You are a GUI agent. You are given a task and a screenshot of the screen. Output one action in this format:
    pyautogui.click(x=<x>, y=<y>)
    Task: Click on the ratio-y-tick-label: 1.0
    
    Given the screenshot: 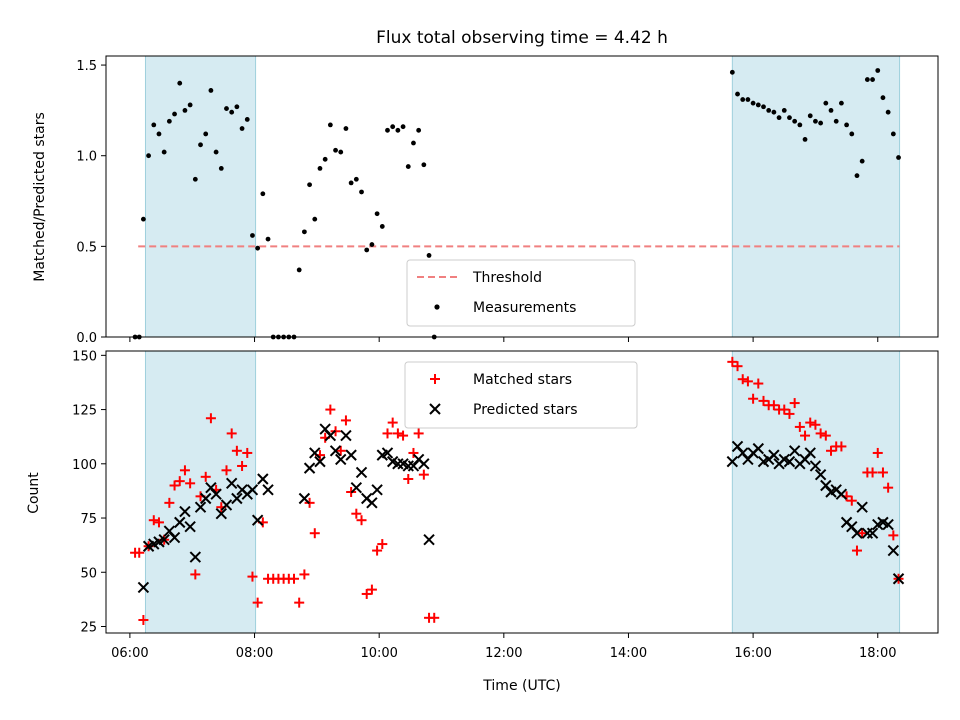 What is the action you would take?
    pyautogui.click(x=86, y=157)
    